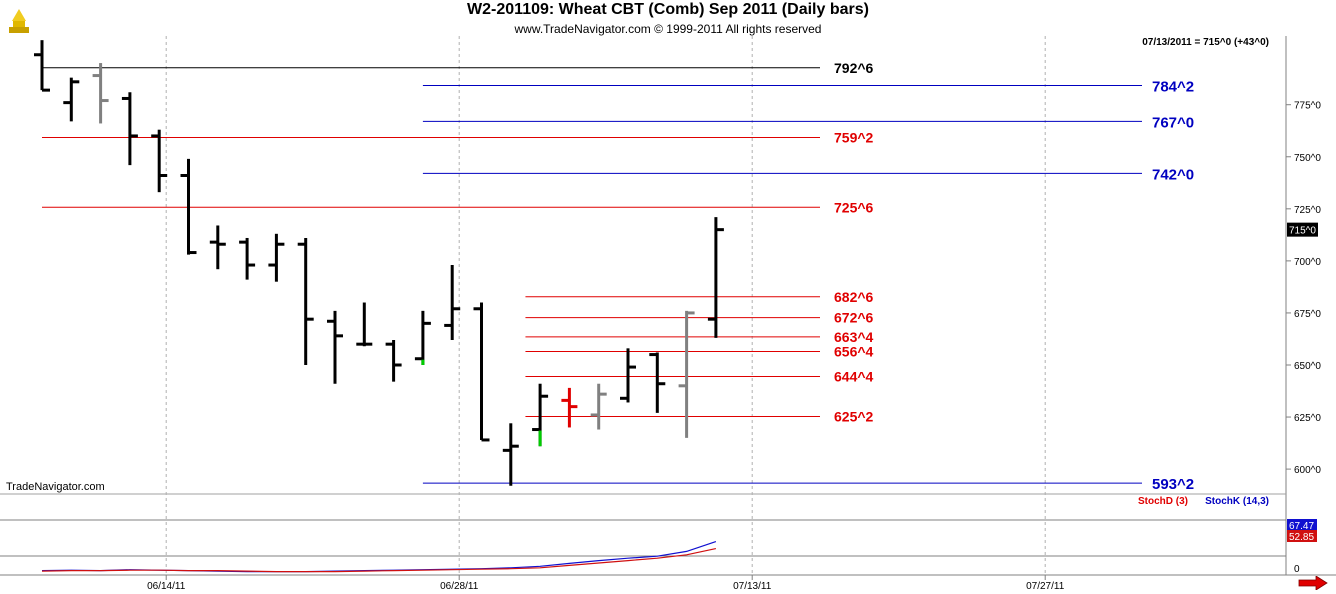 This screenshot has width=1336, height=594. I want to click on last-price-box, so click(1302, 229).